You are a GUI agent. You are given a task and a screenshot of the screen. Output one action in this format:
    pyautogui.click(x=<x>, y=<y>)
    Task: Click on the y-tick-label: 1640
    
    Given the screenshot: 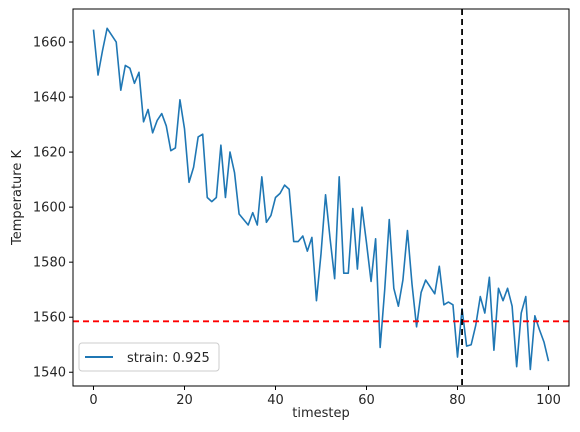 What is the action you would take?
    pyautogui.click(x=49, y=98)
    